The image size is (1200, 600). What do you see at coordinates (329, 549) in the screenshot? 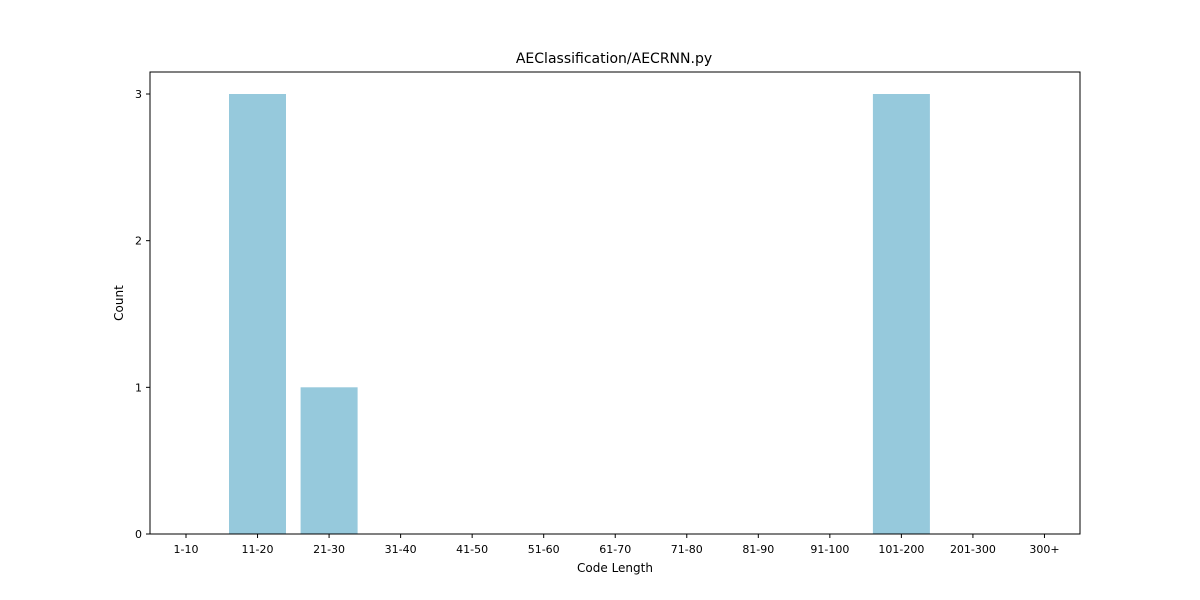
I see `x-tick-label: 21-30` at bounding box center [329, 549].